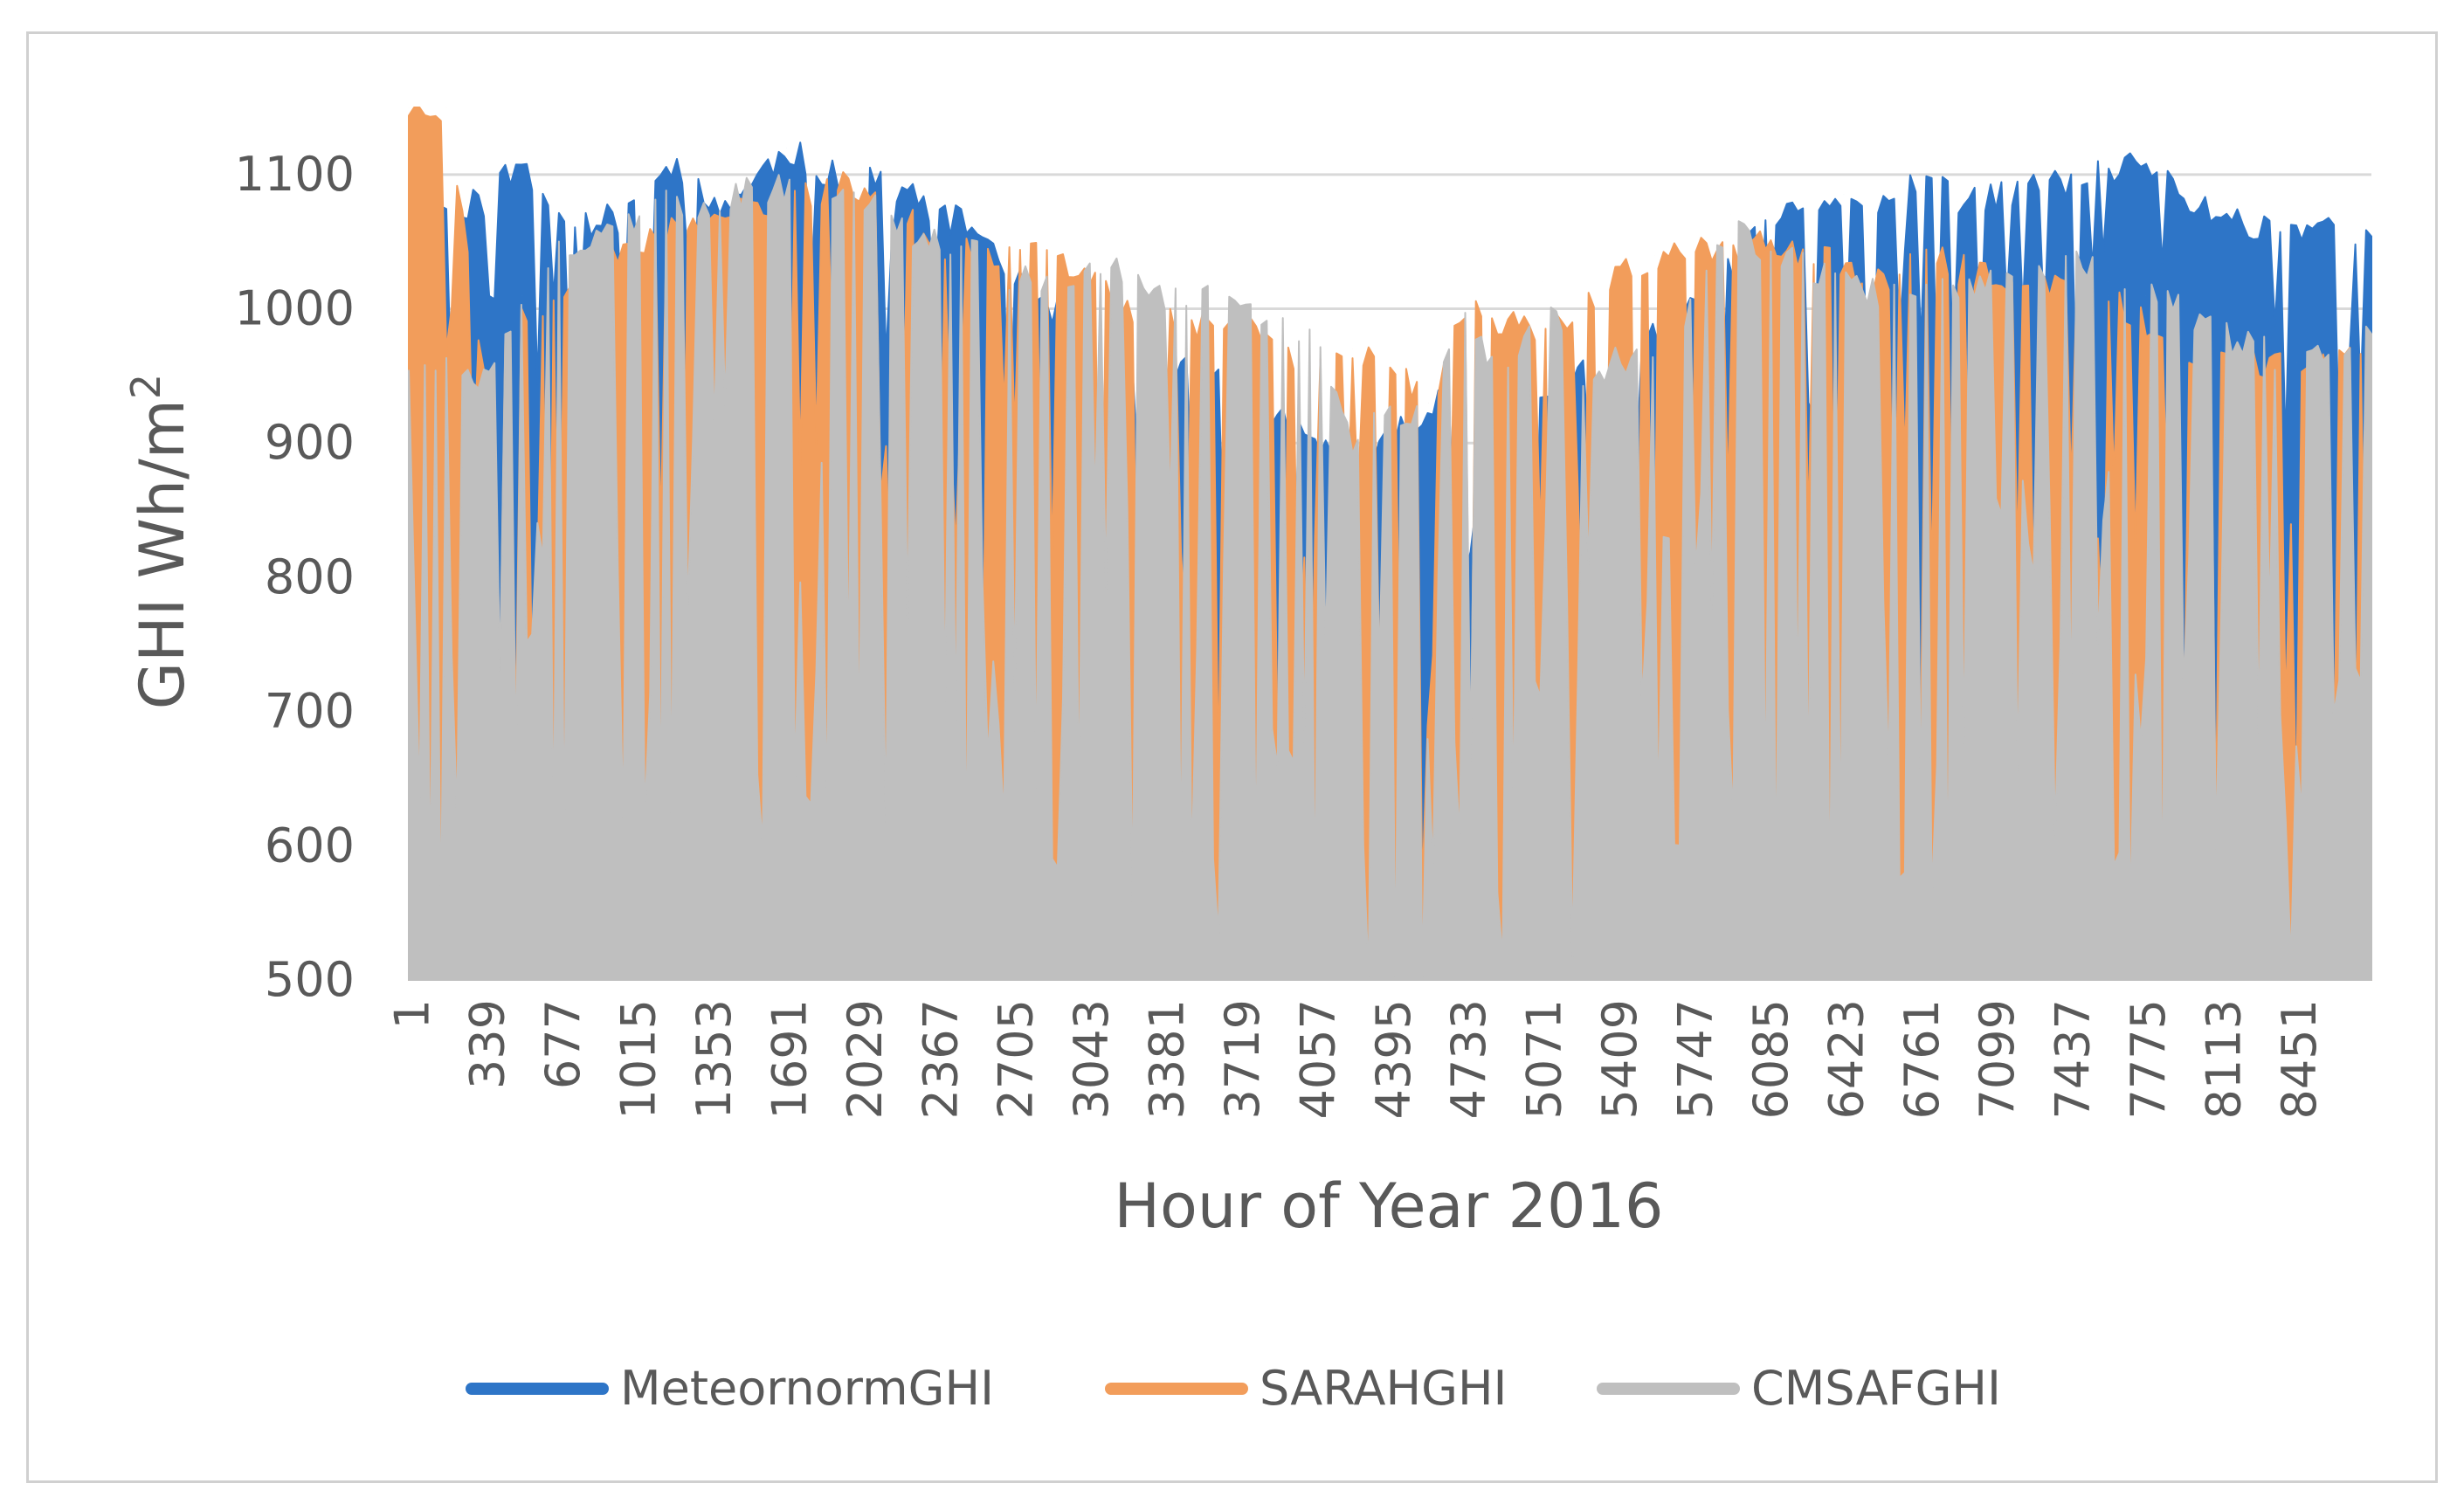 The height and width of the screenshot is (1511, 2464). What do you see at coordinates (411, 1014) in the screenshot?
I see `x-tick-label: 1` at bounding box center [411, 1014].